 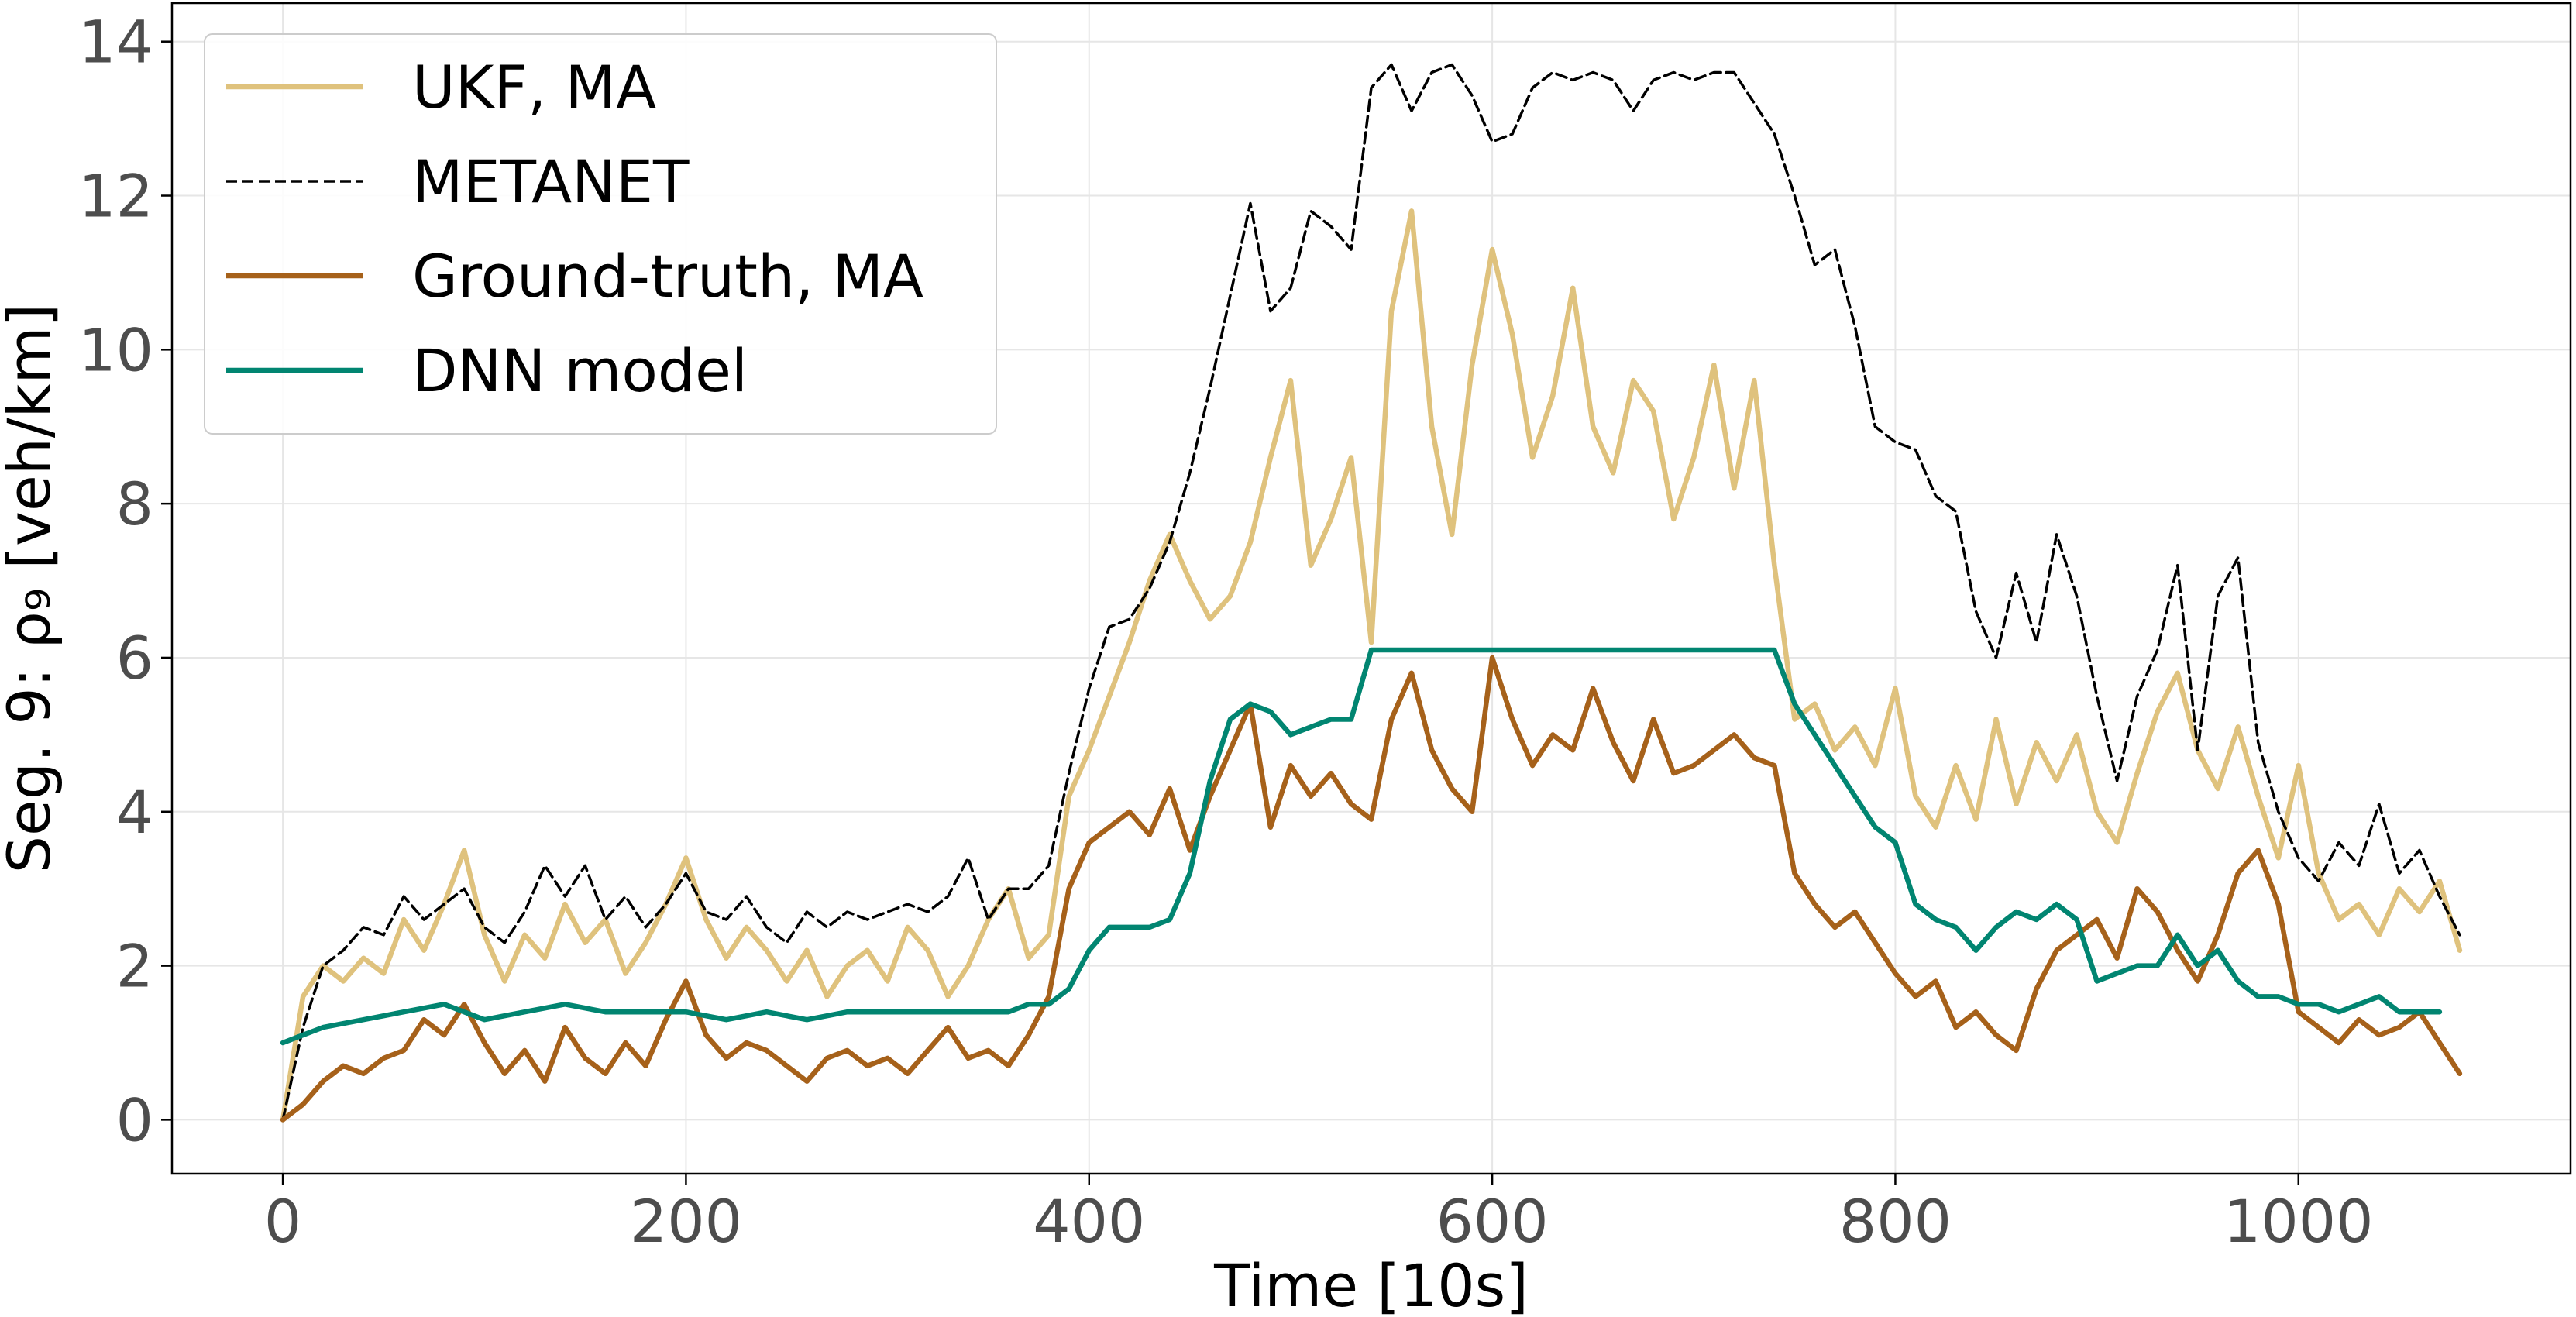 I want to click on legend-box, so click(x=600, y=234).